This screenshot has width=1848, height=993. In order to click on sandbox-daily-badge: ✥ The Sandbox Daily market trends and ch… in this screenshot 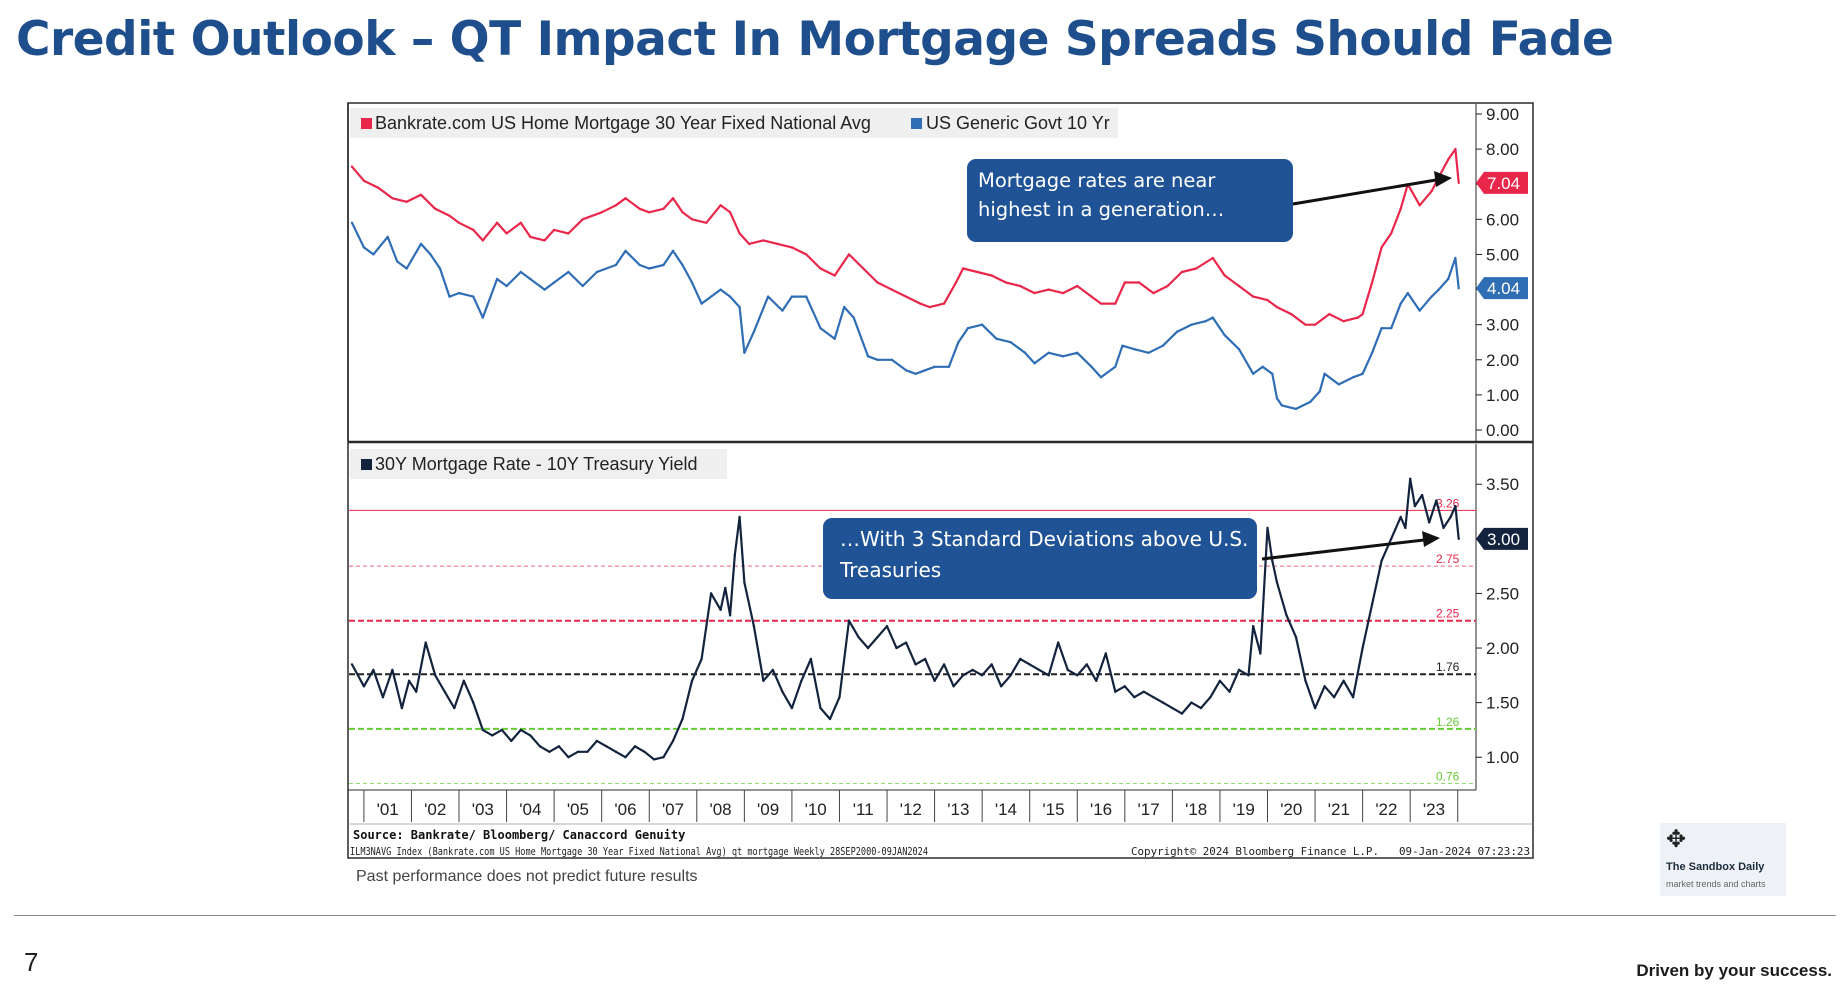, I will do `click(1723, 859)`.